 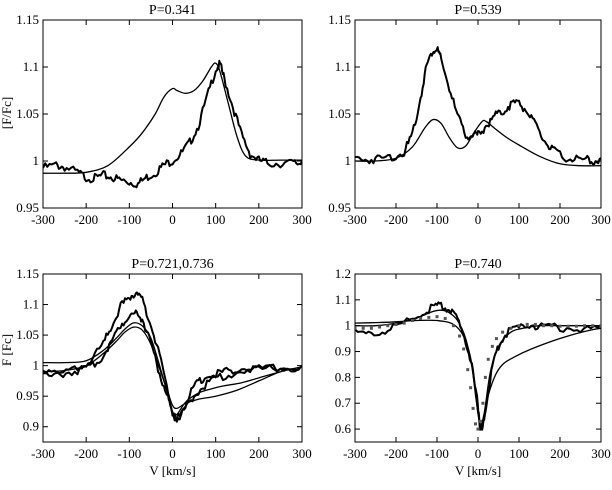 What do you see at coordinates (27, 395) in the screenshot?
I see `y-tick-label: 0.95` at bounding box center [27, 395].